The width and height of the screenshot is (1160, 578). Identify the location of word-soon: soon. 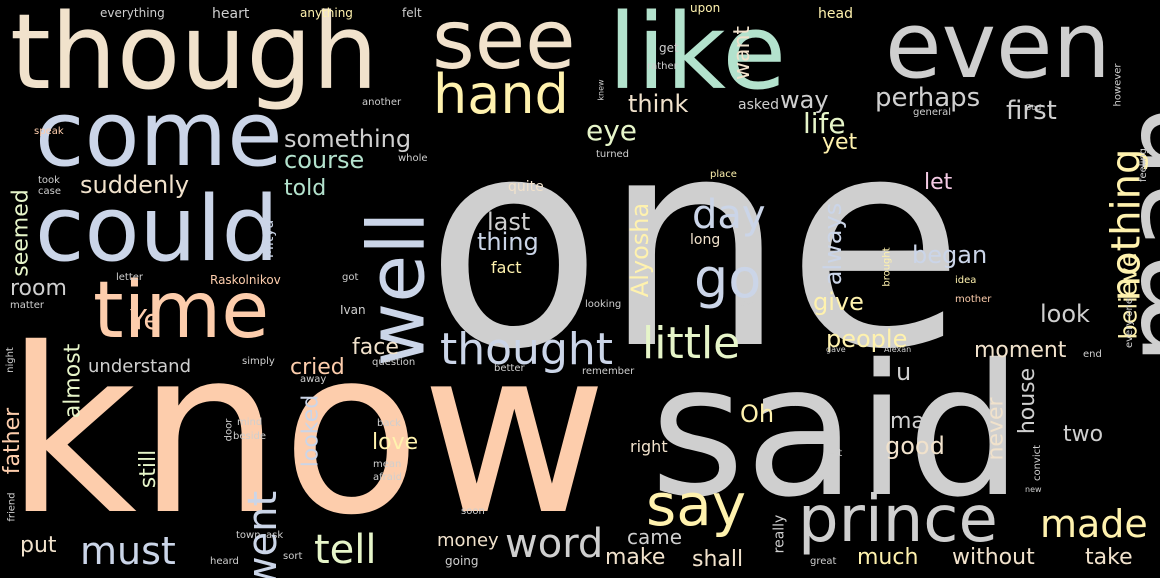
(473, 511).